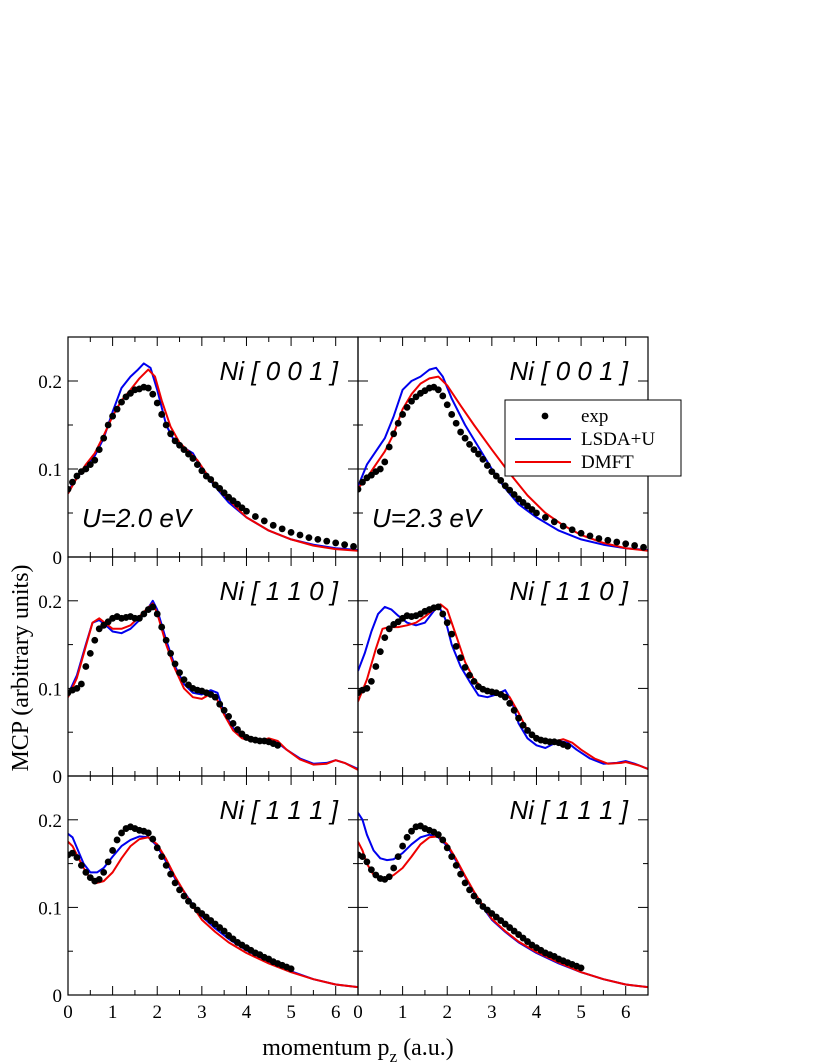 The width and height of the screenshot is (822, 1064). I want to click on panel-direction-label: Ni [ 1 1 0 ], so click(569, 591).